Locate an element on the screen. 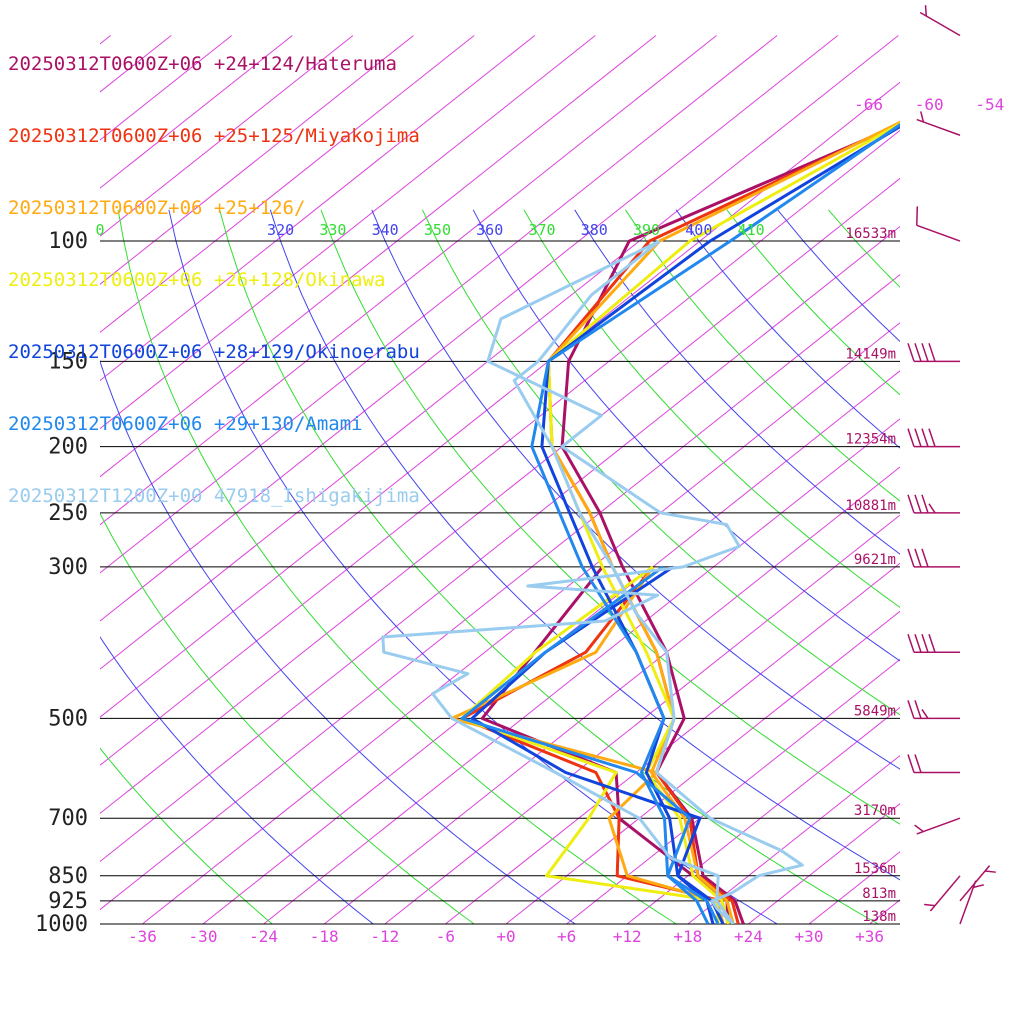 The image size is (1024, 1024). theta-label: 0 is located at coordinates (99, 230).